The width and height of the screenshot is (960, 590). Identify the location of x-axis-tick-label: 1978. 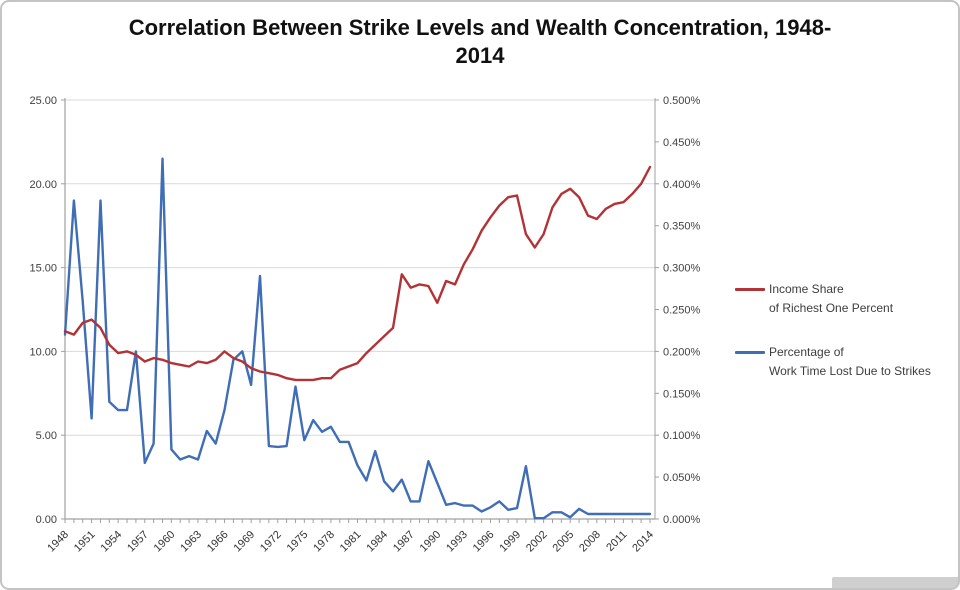
(324, 542).